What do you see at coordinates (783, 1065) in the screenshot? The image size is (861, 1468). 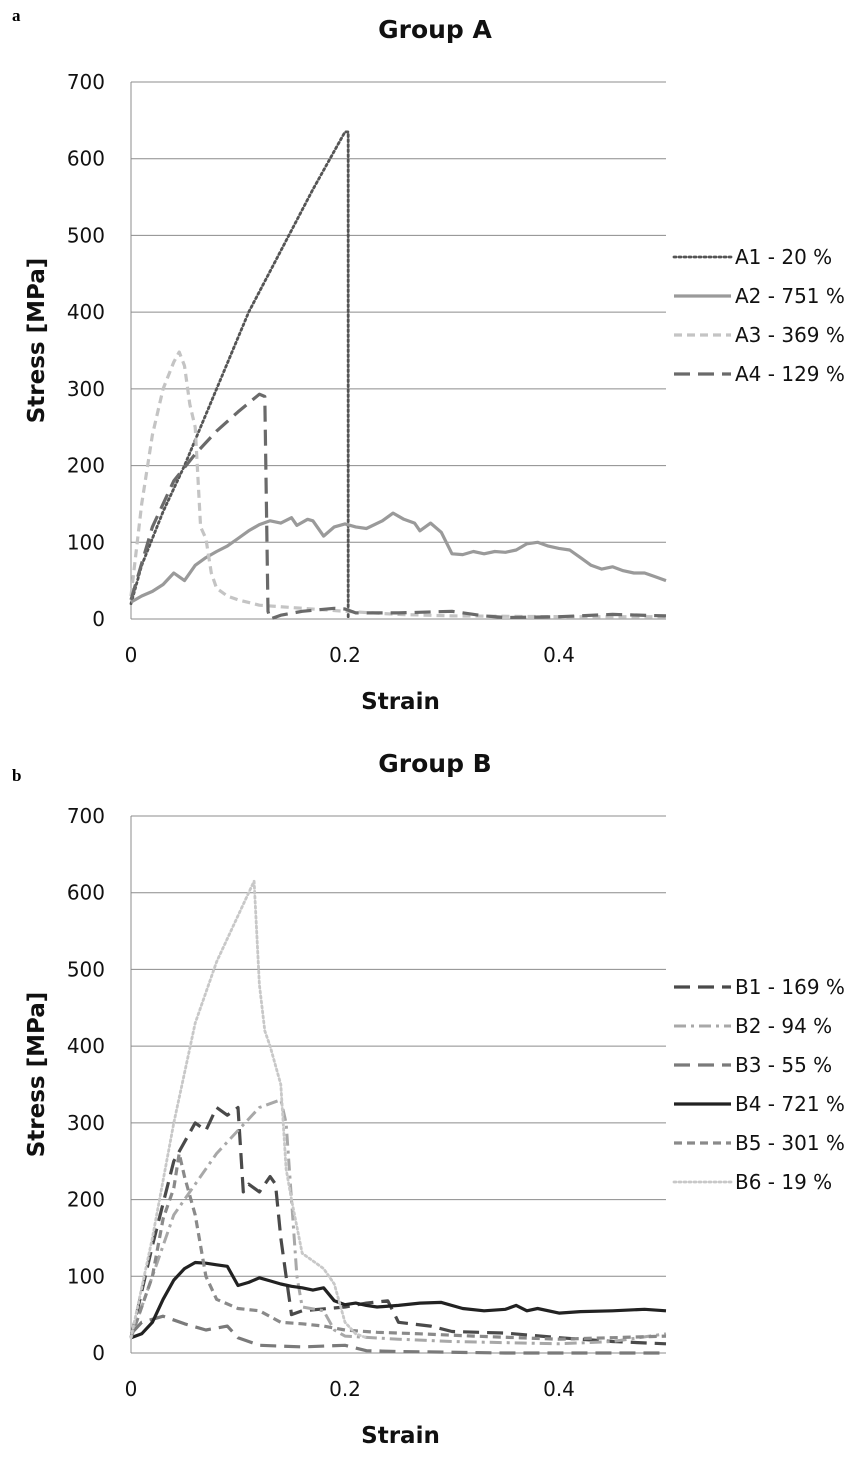 I see `legend-label: B3 - 55 %` at bounding box center [783, 1065].